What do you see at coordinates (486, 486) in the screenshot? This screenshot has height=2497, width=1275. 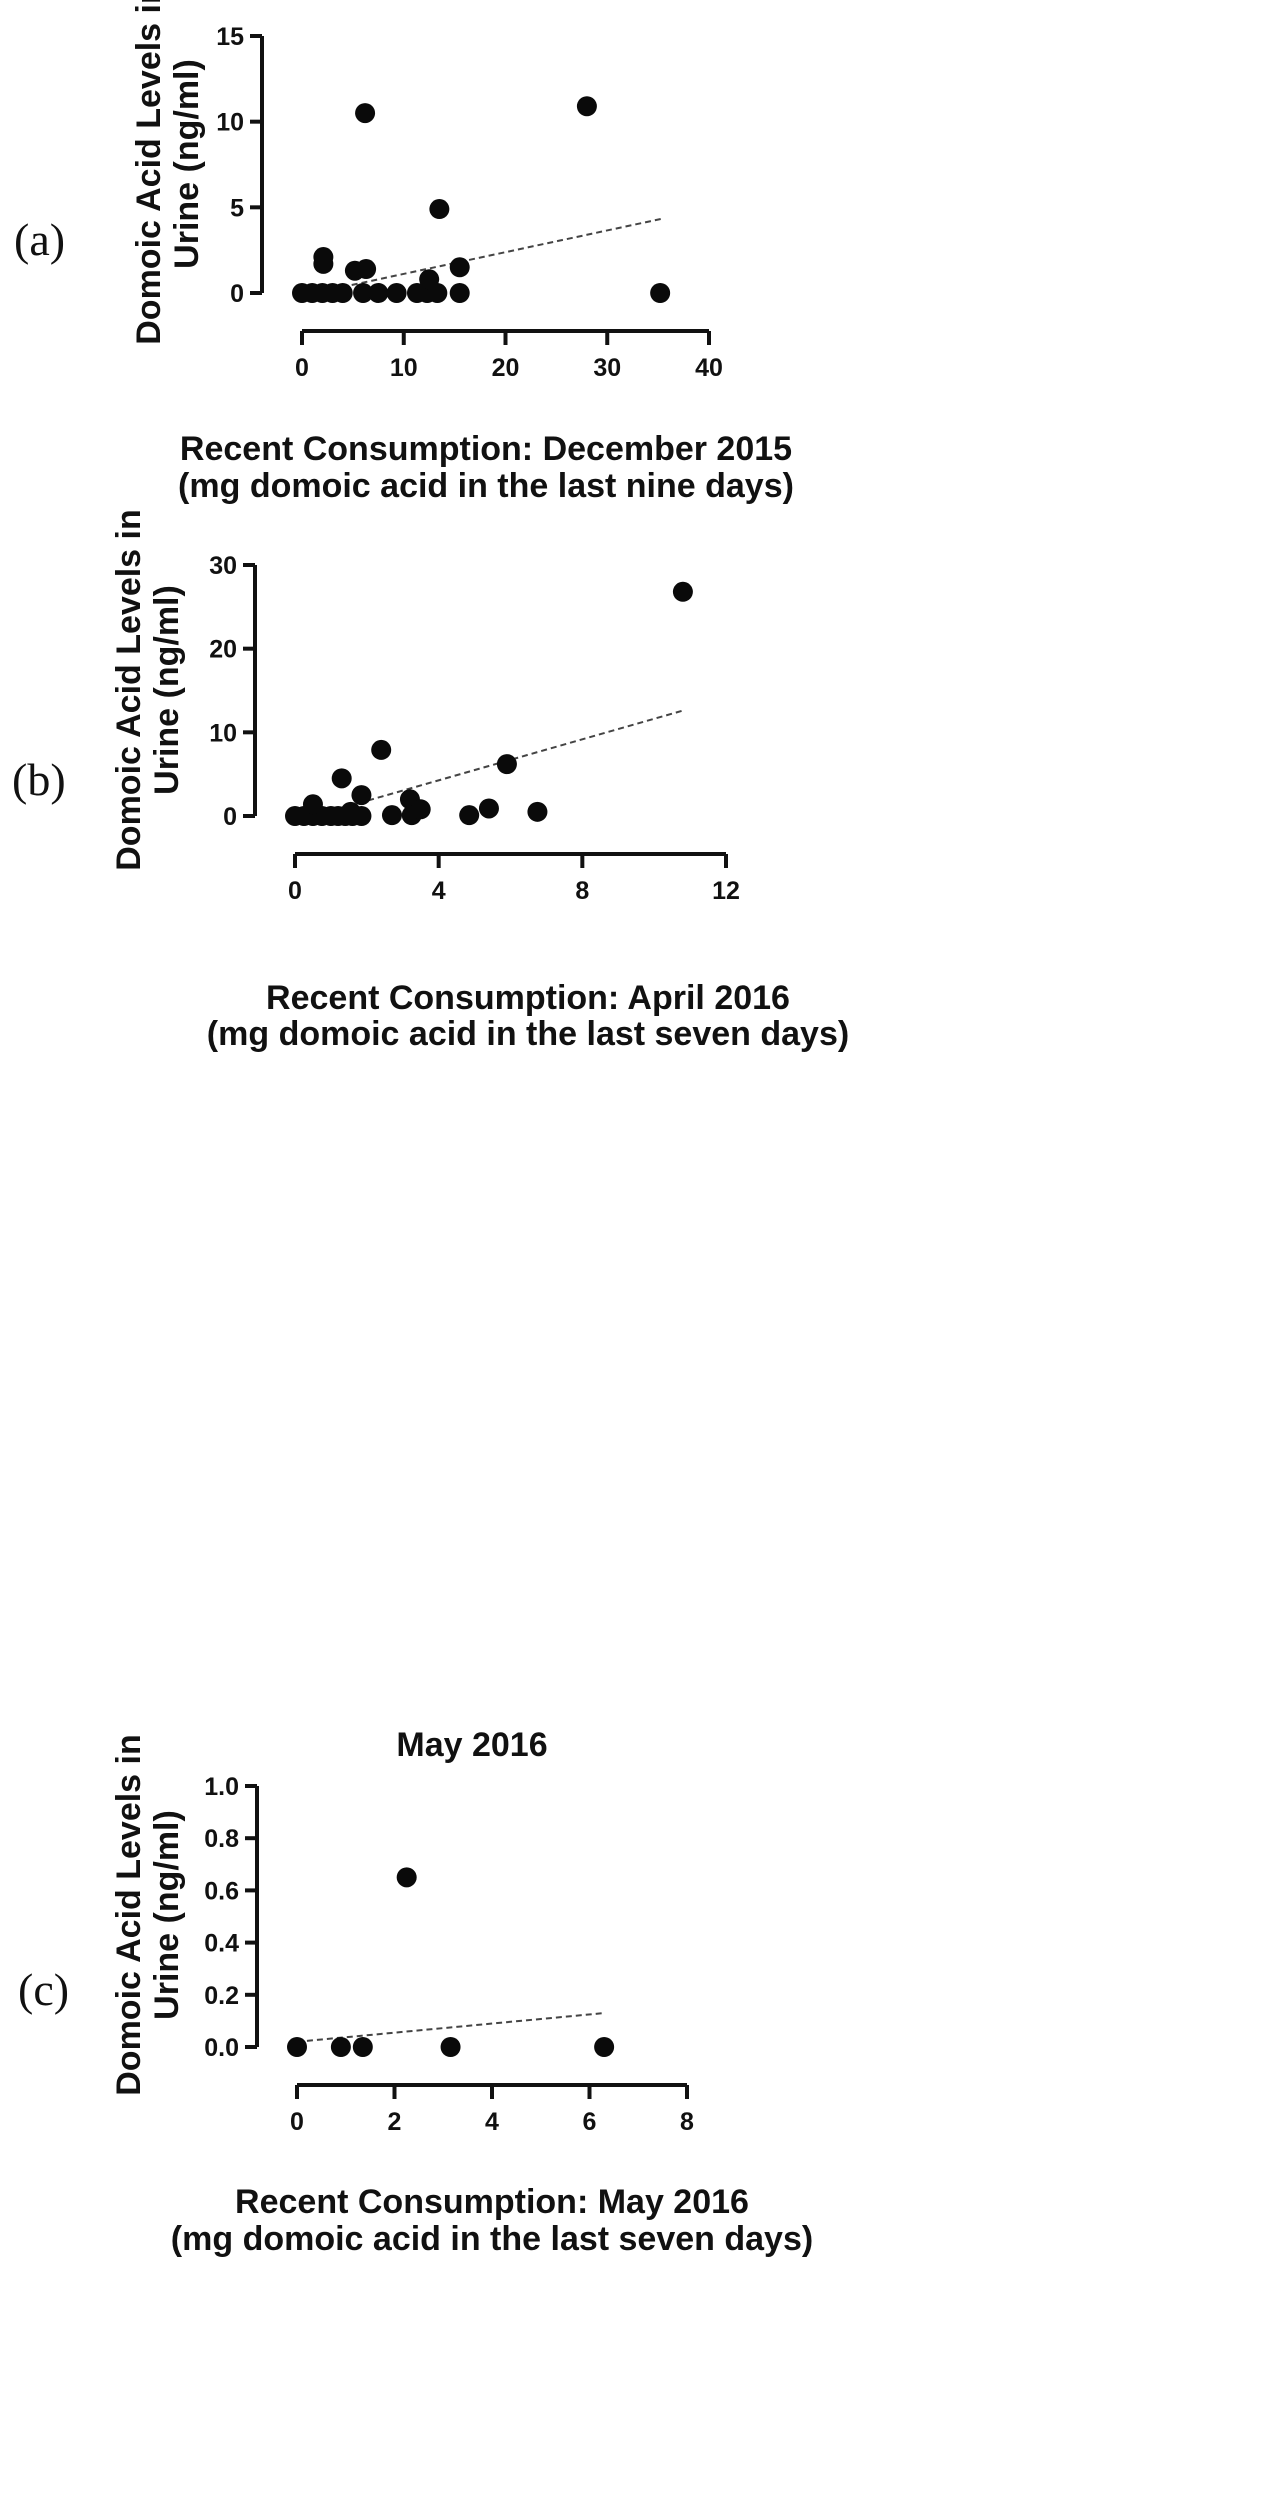 I see `x-axis-title: (mg domoic acid in the last nine days)` at bounding box center [486, 486].